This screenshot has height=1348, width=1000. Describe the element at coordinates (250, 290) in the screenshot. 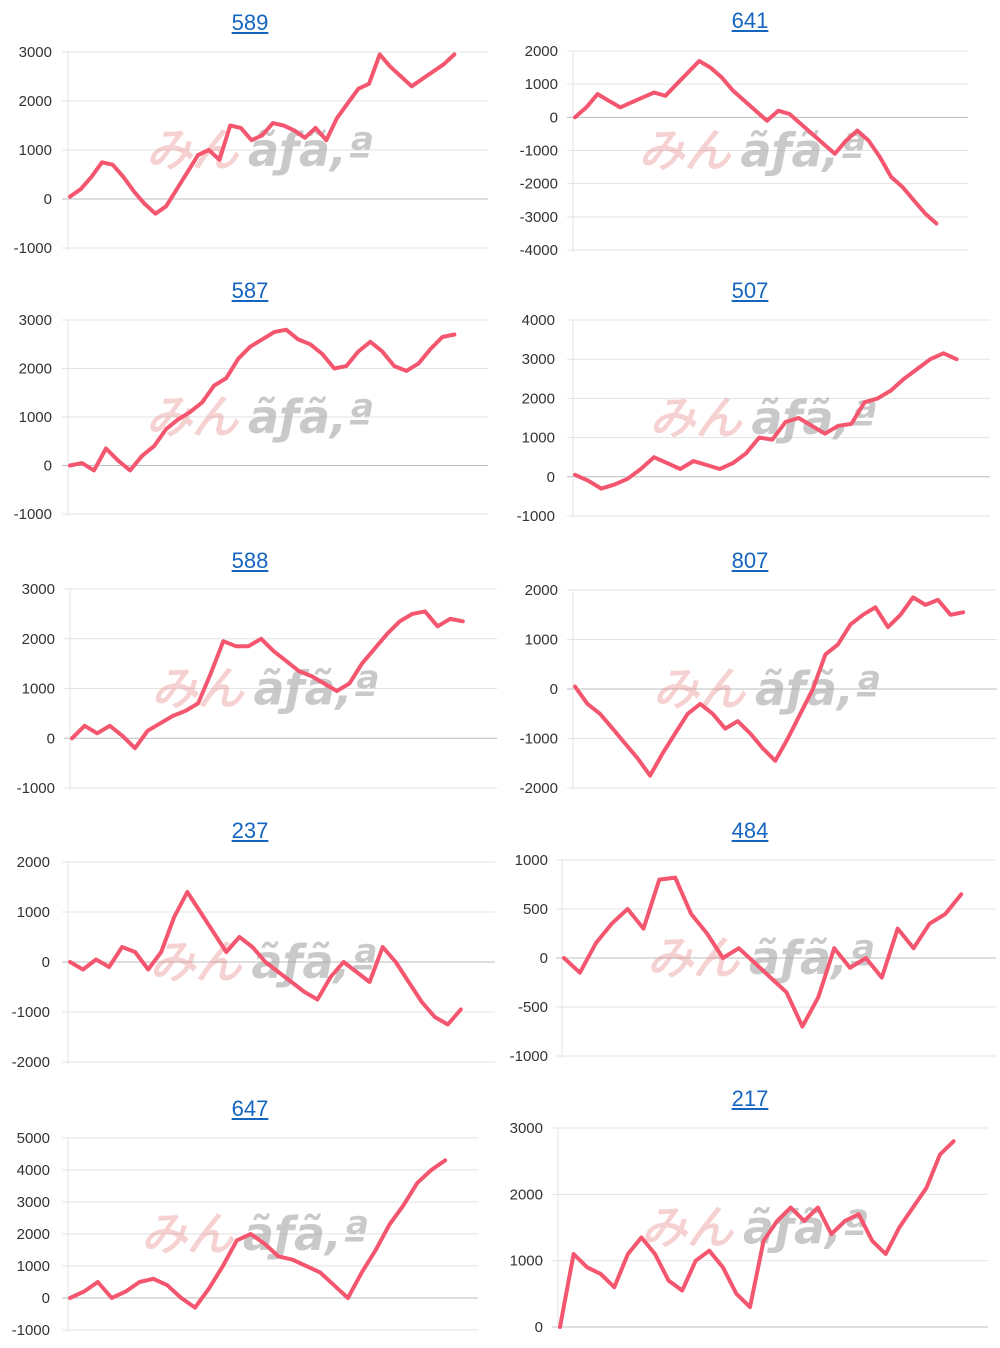

I see `chart-title-link: 587` at that location.